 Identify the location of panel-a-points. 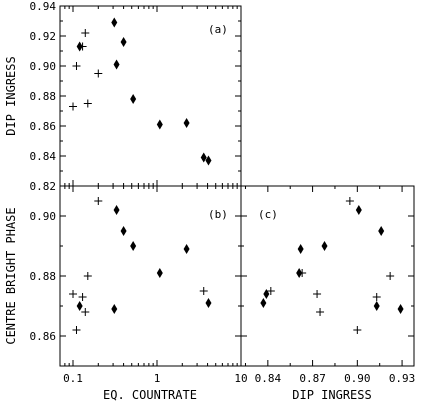
(140, 91).